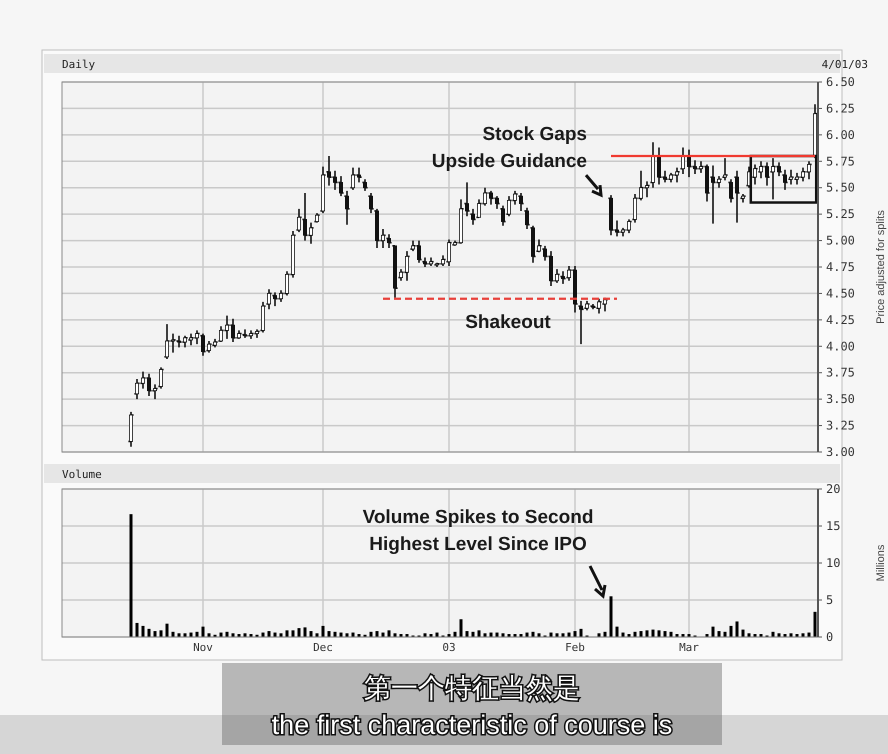 Image resolution: width=888 pixels, height=754 pixels. Describe the element at coordinates (323, 647) in the screenshot. I see `x-tick-label: Dec` at that location.